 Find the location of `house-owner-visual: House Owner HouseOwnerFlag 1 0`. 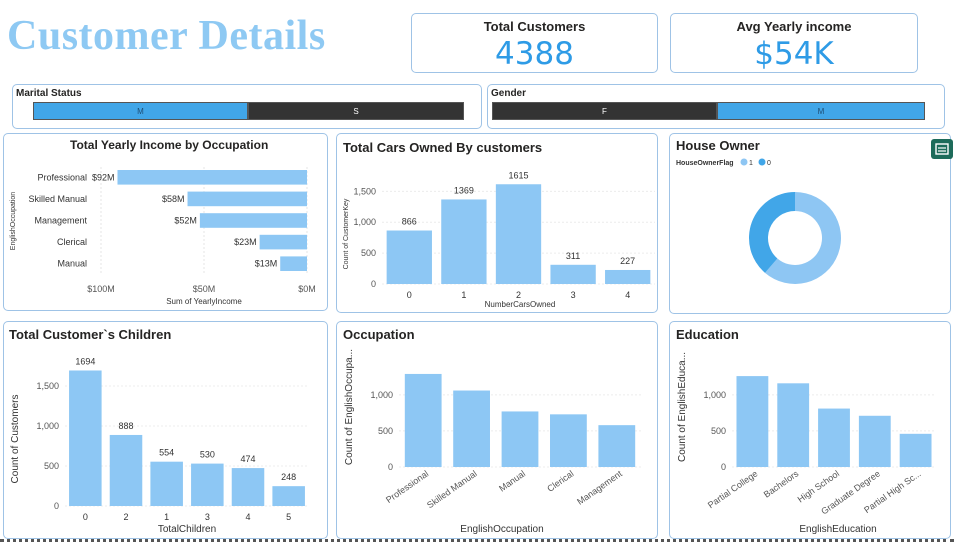

house-owner-visual: House Owner HouseOwnerFlag 1 0 is located at coordinates (810, 223).